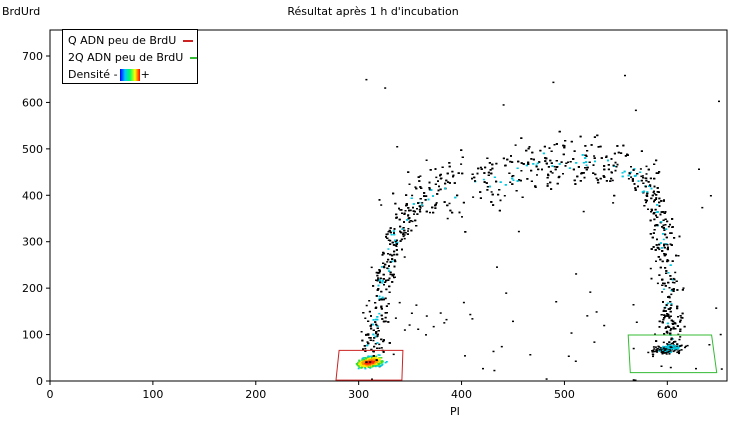 The image size is (747, 421). What do you see at coordinates (564, 394) in the screenshot?
I see `x-tick-label: 500` at bounding box center [564, 394].